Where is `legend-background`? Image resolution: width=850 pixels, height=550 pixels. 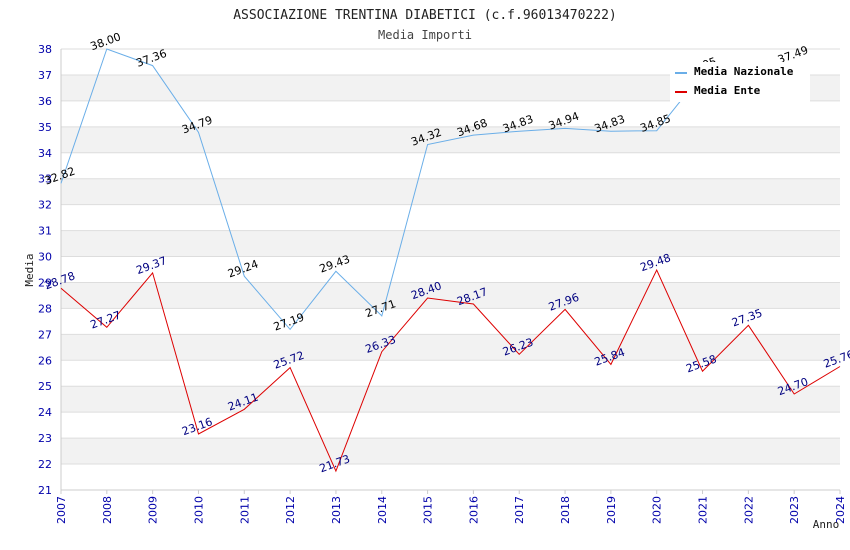 legend-background is located at coordinates (740, 82).